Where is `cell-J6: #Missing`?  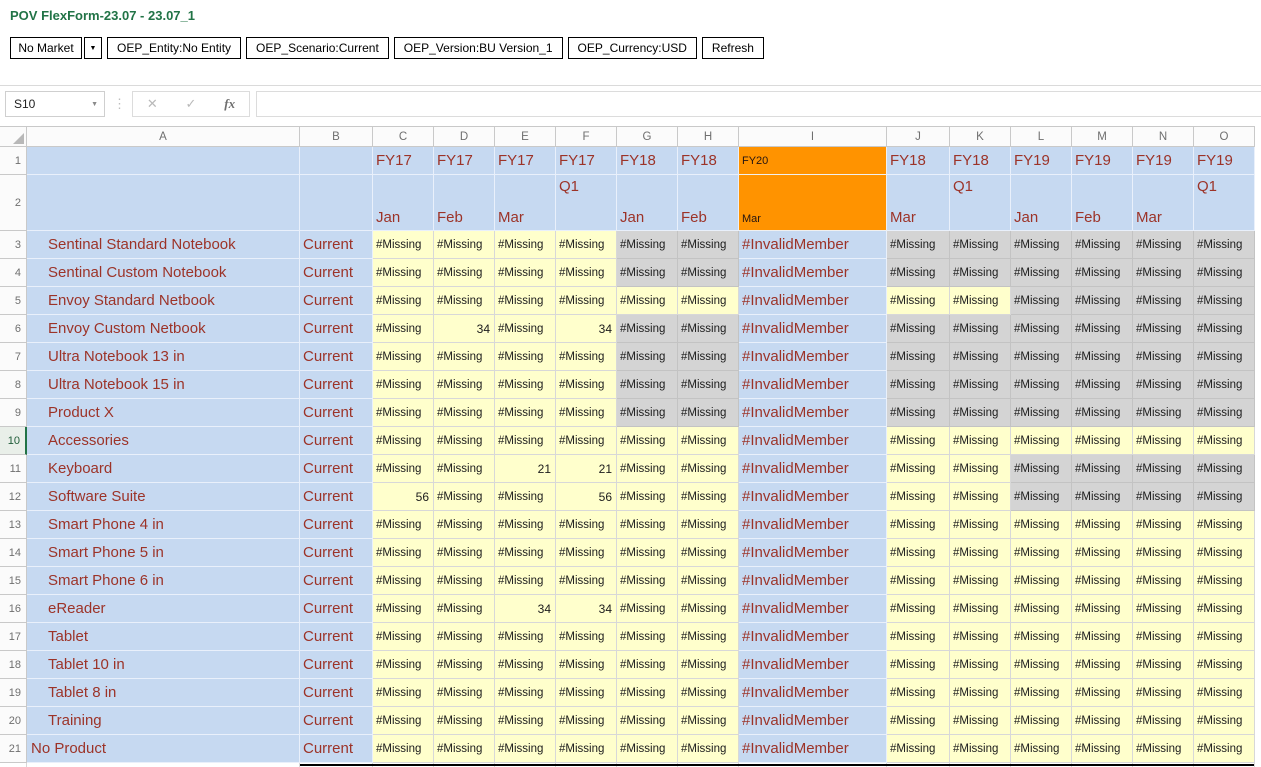
cell-J6: #Missing is located at coordinates (918, 329).